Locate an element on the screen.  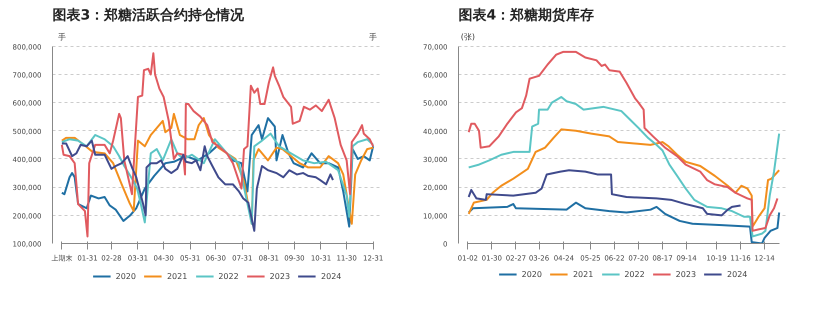
y-axis-title: 手 is located at coordinates (62, 37).